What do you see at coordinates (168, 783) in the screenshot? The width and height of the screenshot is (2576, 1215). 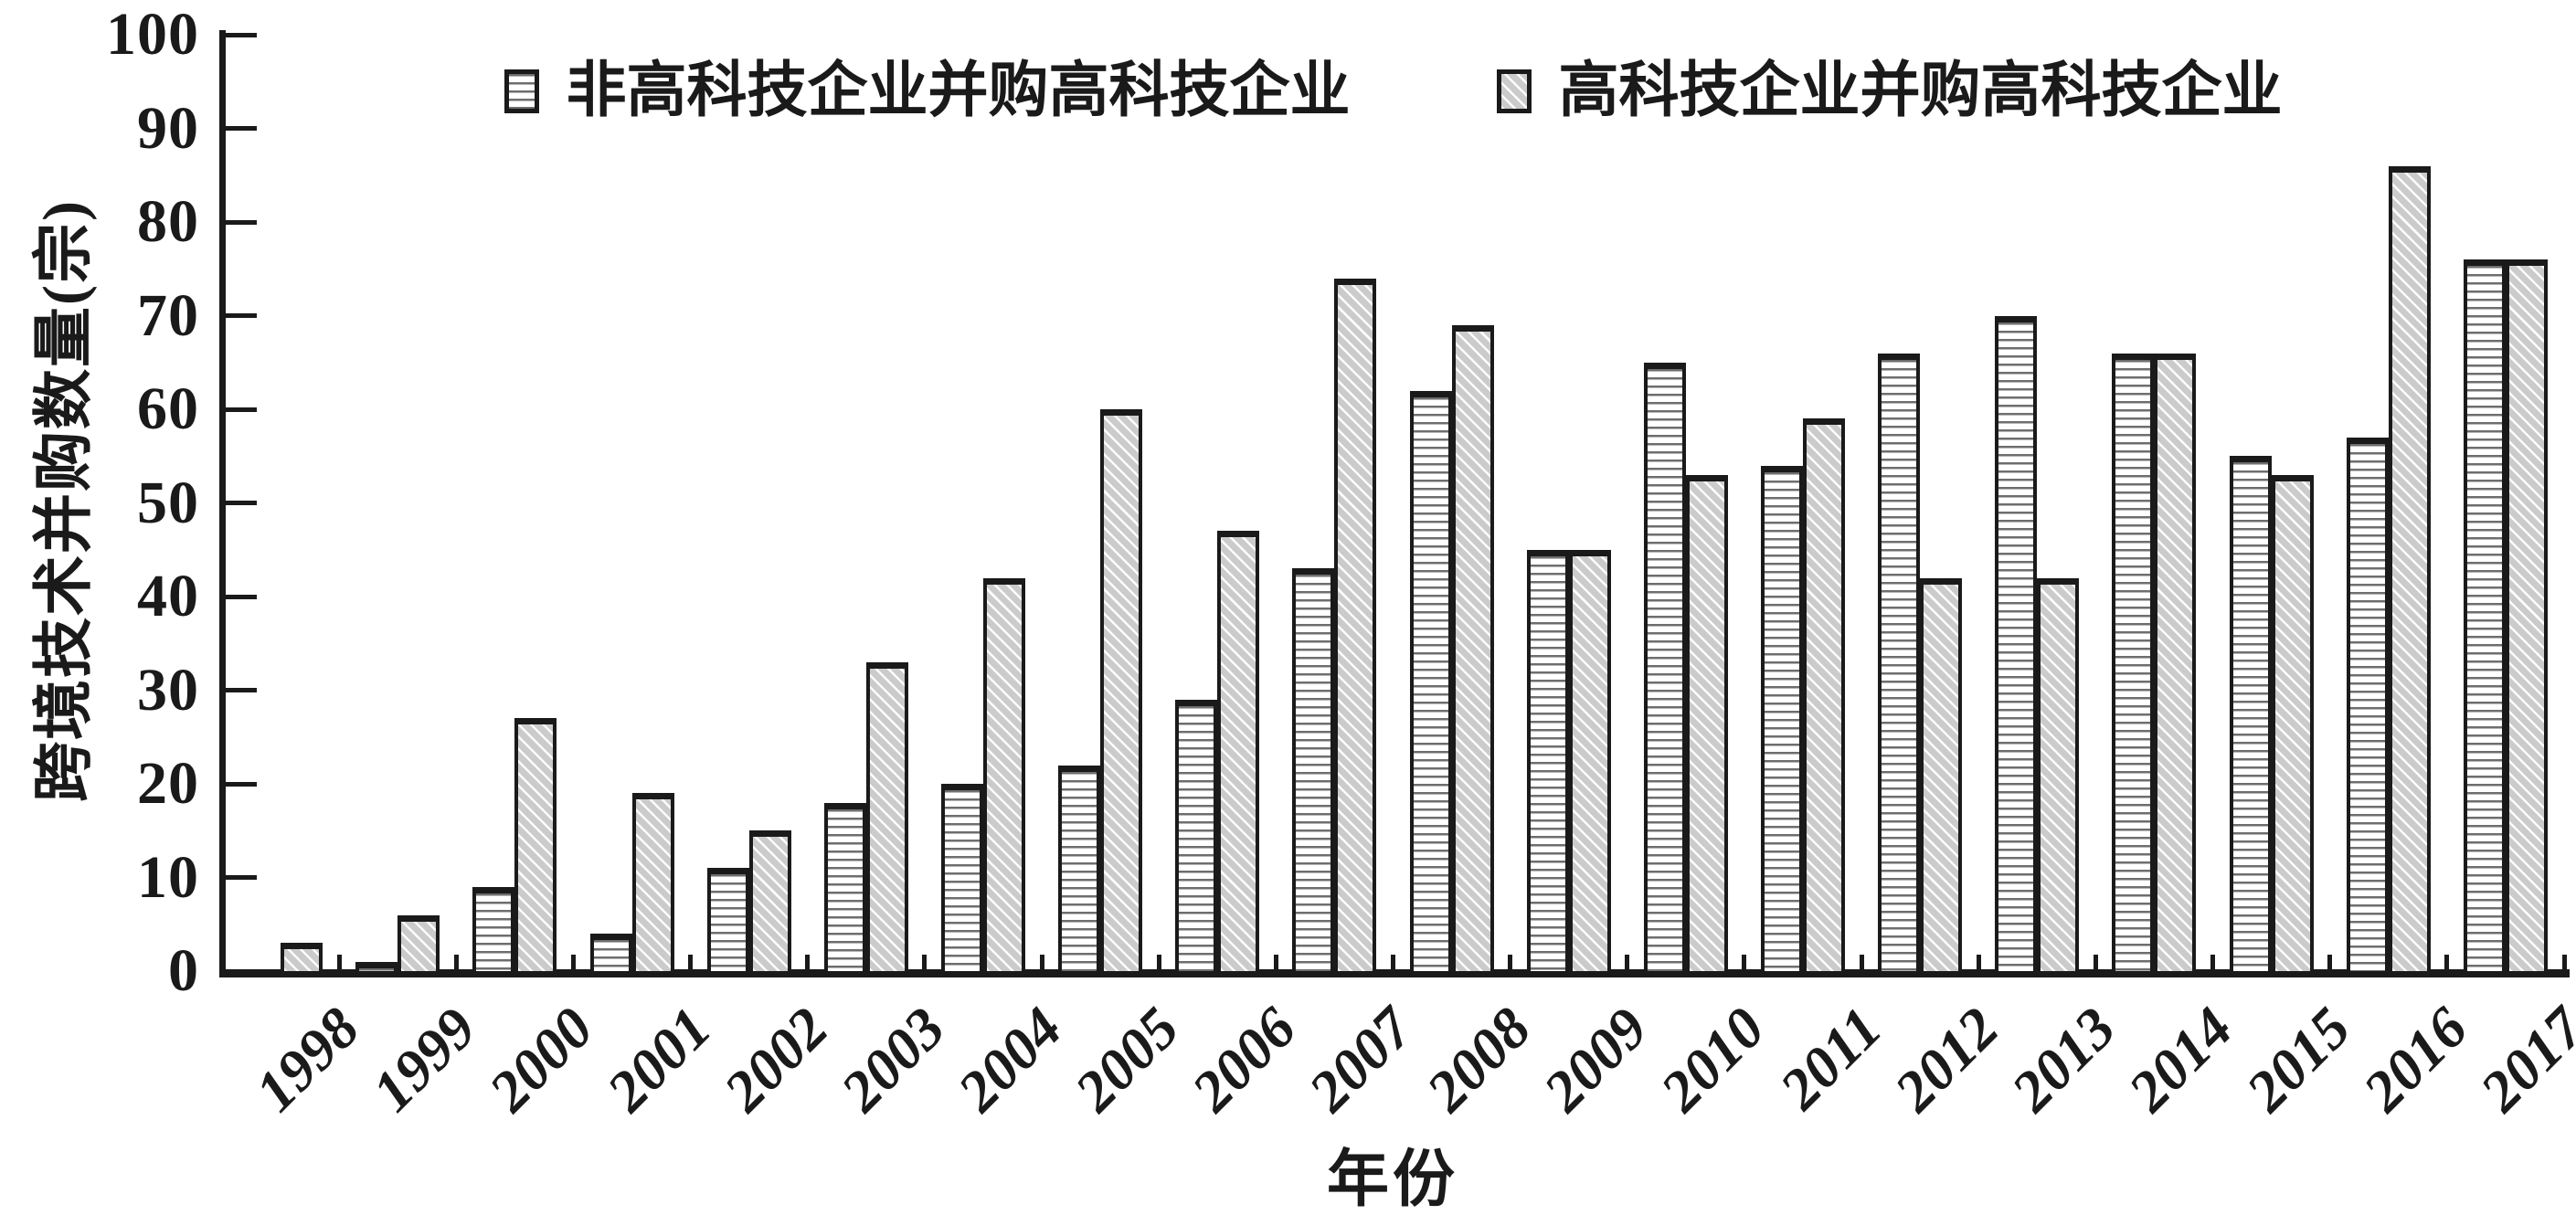 I see `y-tick-label: 20` at bounding box center [168, 783].